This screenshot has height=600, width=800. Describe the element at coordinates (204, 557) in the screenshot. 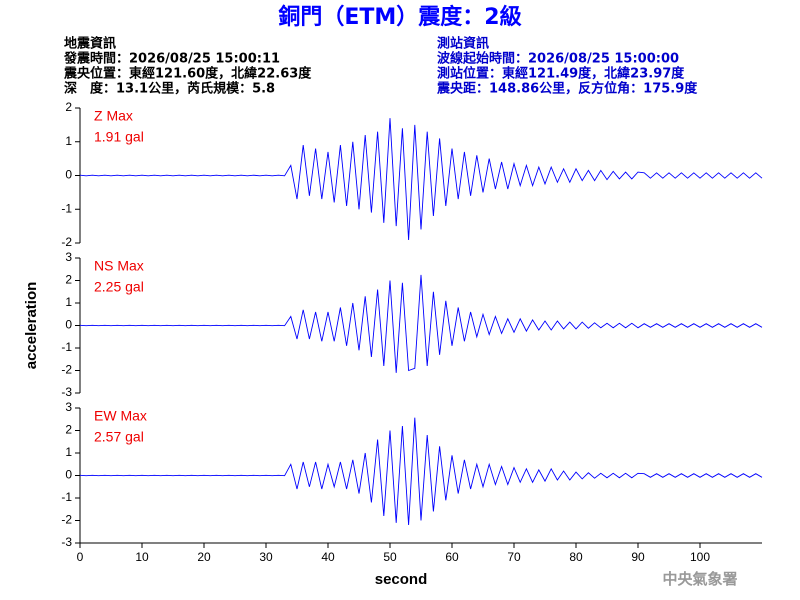

I see `x-tick-label: 20` at that location.